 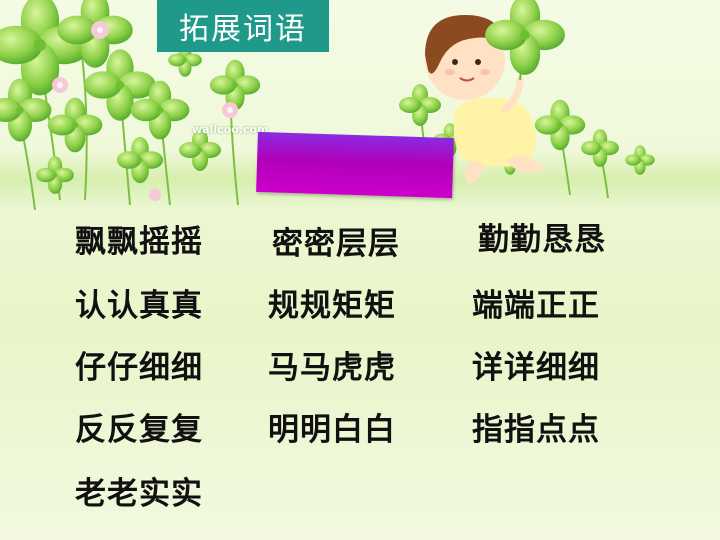 What do you see at coordinates (542, 240) in the screenshot?
I see `word-item: 勤勤恳恳` at bounding box center [542, 240].